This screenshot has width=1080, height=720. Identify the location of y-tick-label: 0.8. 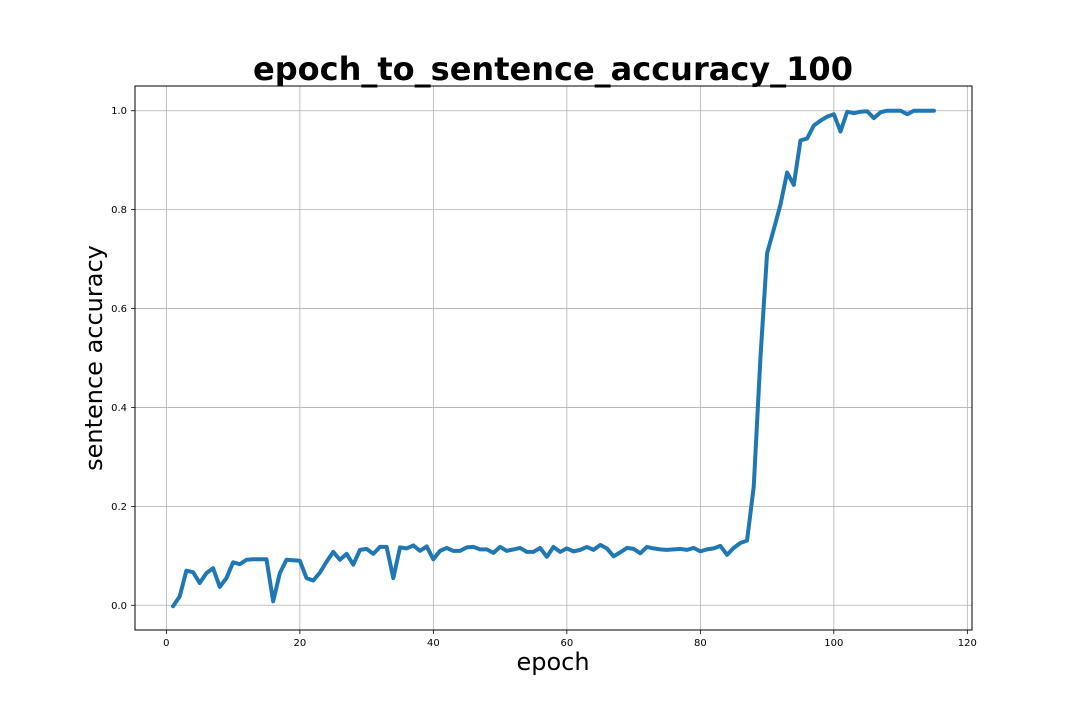
(119, 210).